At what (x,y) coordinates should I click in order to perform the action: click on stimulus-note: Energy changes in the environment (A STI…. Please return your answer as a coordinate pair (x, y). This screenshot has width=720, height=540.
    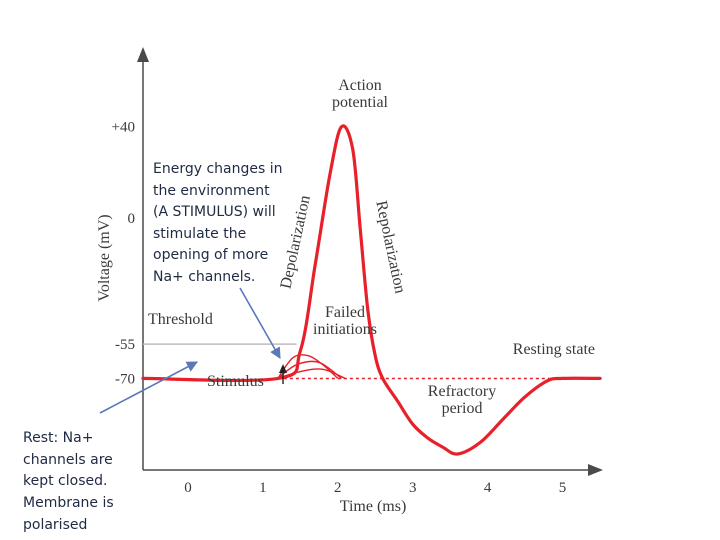
    Looking at the image, I should click on (218, 223).